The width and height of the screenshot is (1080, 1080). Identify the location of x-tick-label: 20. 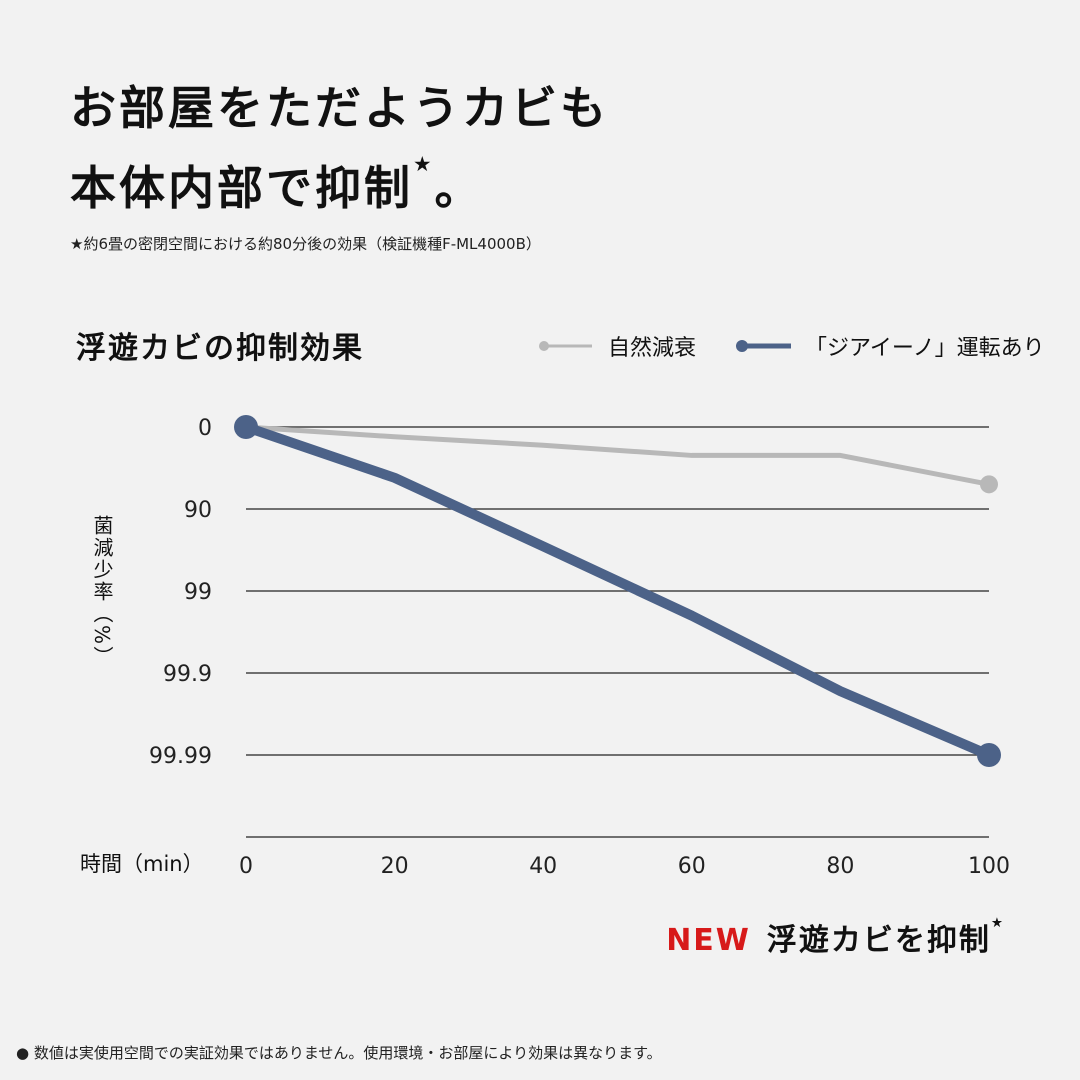
(395, 866).